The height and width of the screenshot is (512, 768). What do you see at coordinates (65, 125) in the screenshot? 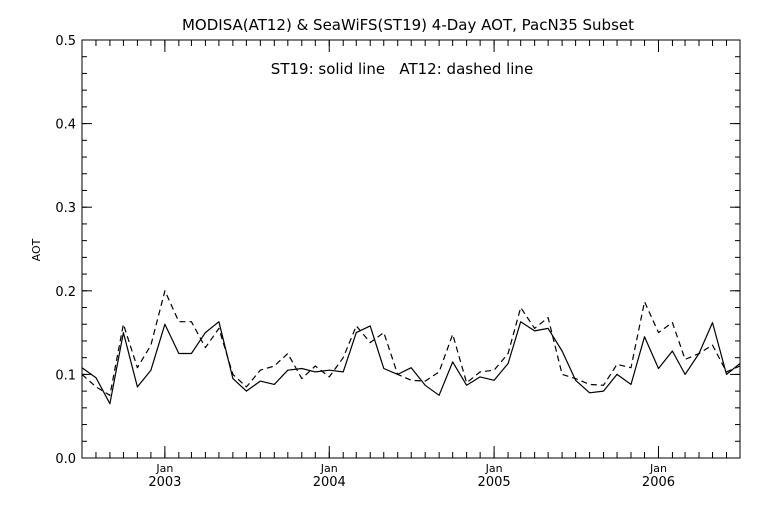
I see `y-tick-label: 0.4` at bounding box center [65, 125].